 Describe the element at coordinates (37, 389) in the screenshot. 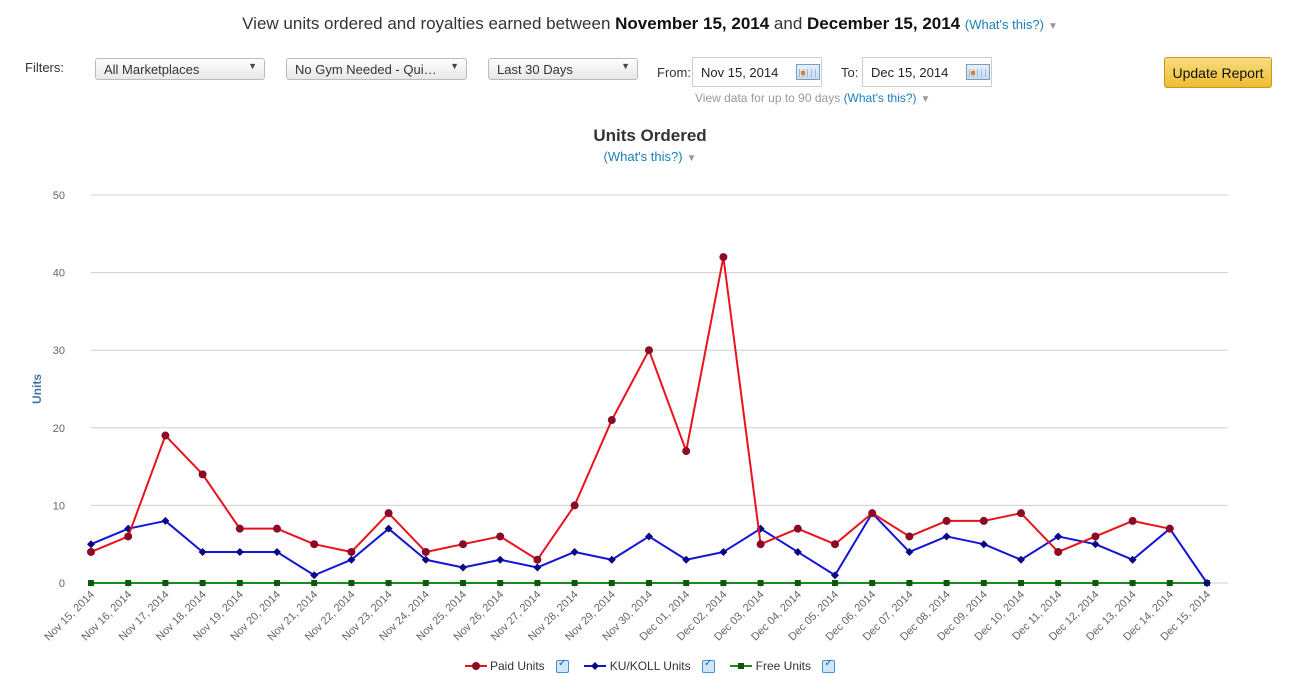

I see `y-axis-label: Units` at that location.